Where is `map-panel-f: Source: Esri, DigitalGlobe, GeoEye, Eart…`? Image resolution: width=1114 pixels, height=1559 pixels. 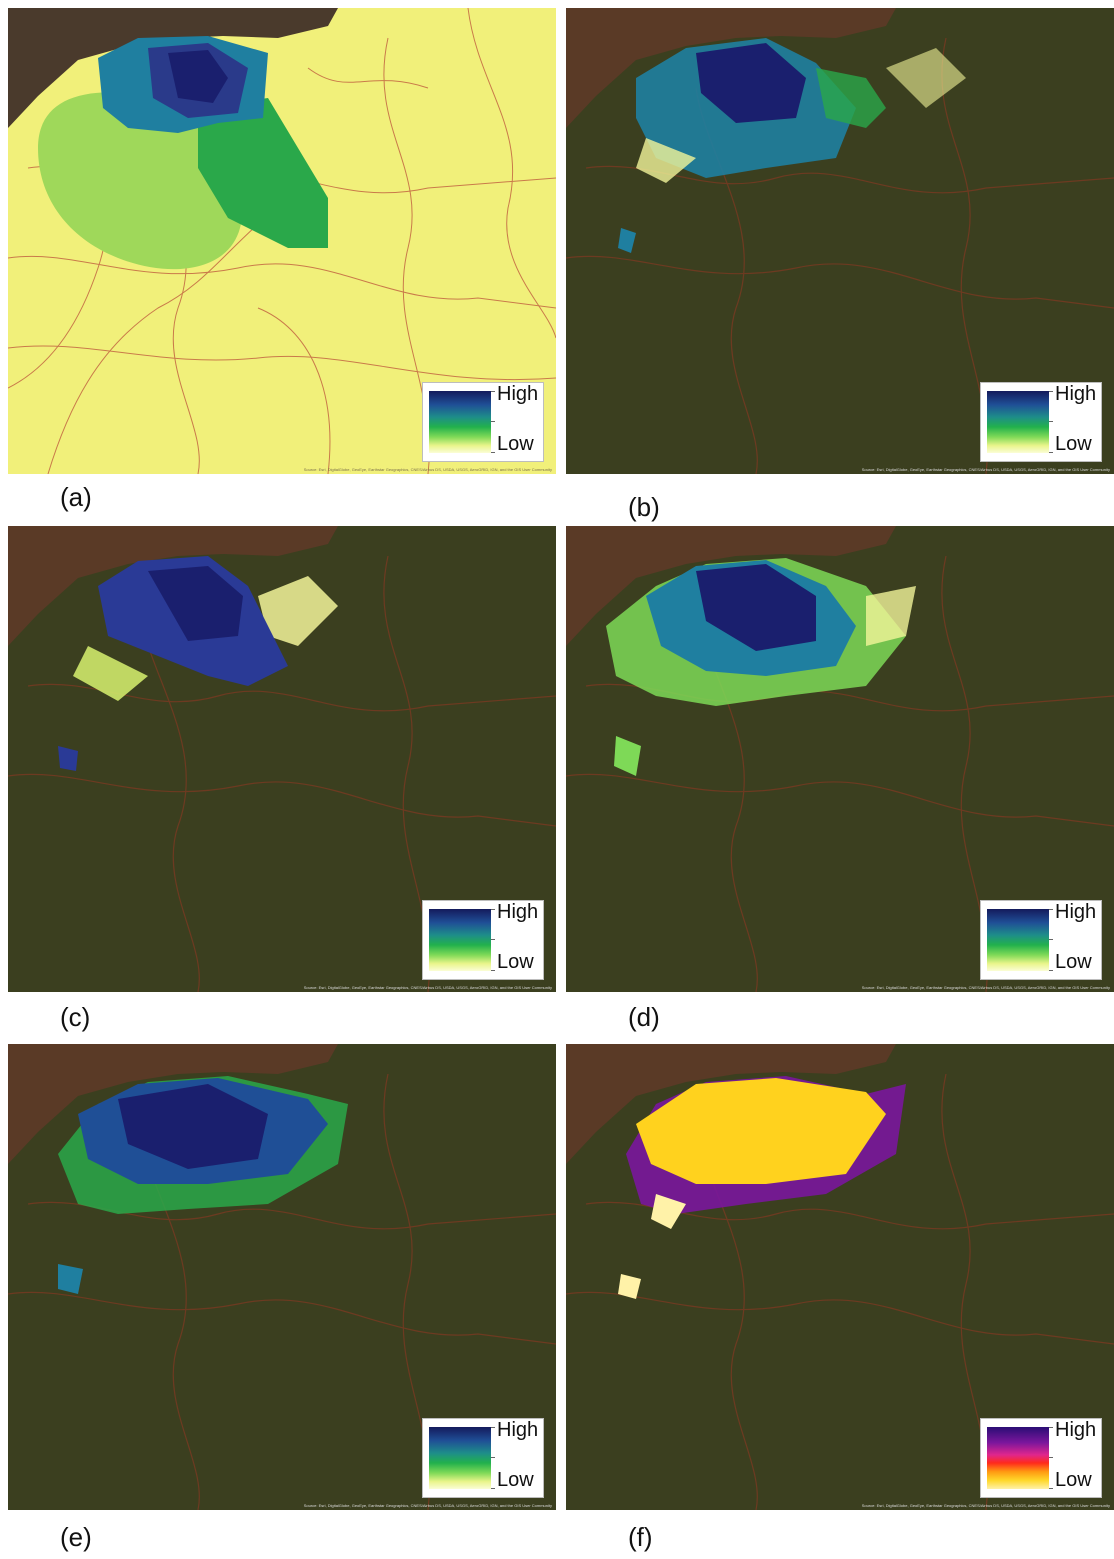 map-panel-f: Source: Esri, DigitalGlobe, GeoEye, Eart… is located at coordinates (840, 1277).